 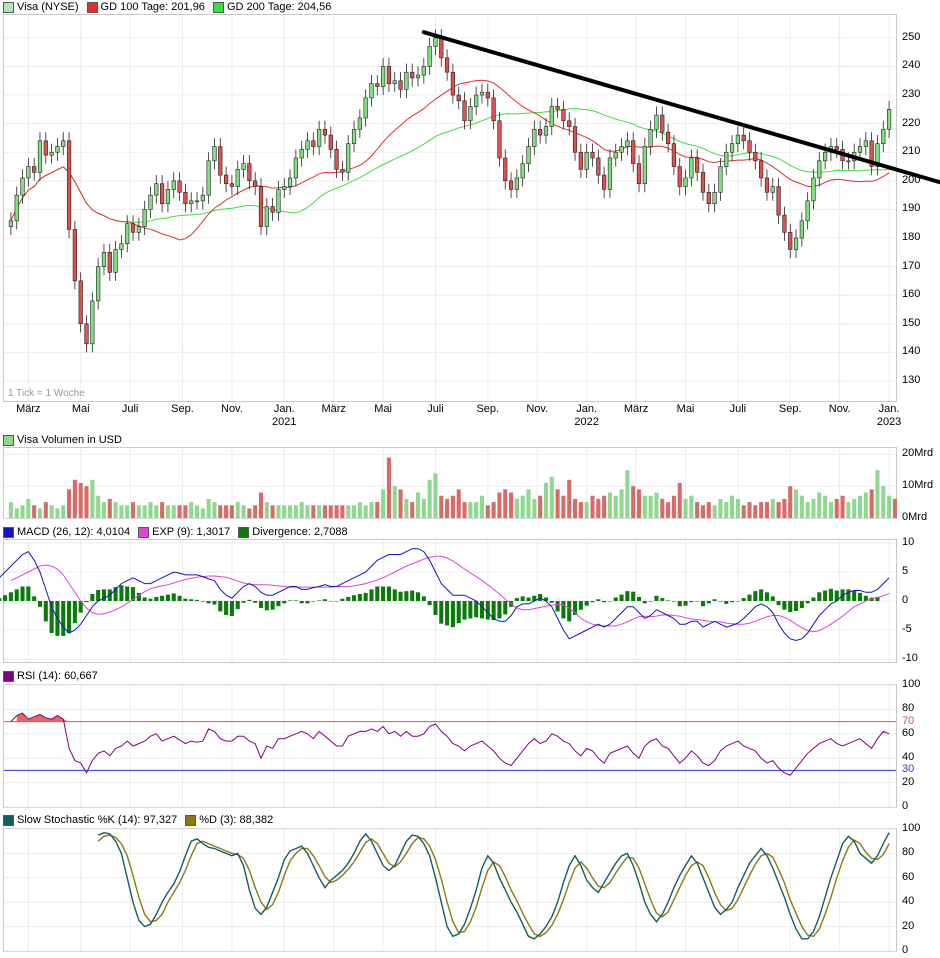 I want to click on x-tick-label: Mai, so click(x=685, y=409).